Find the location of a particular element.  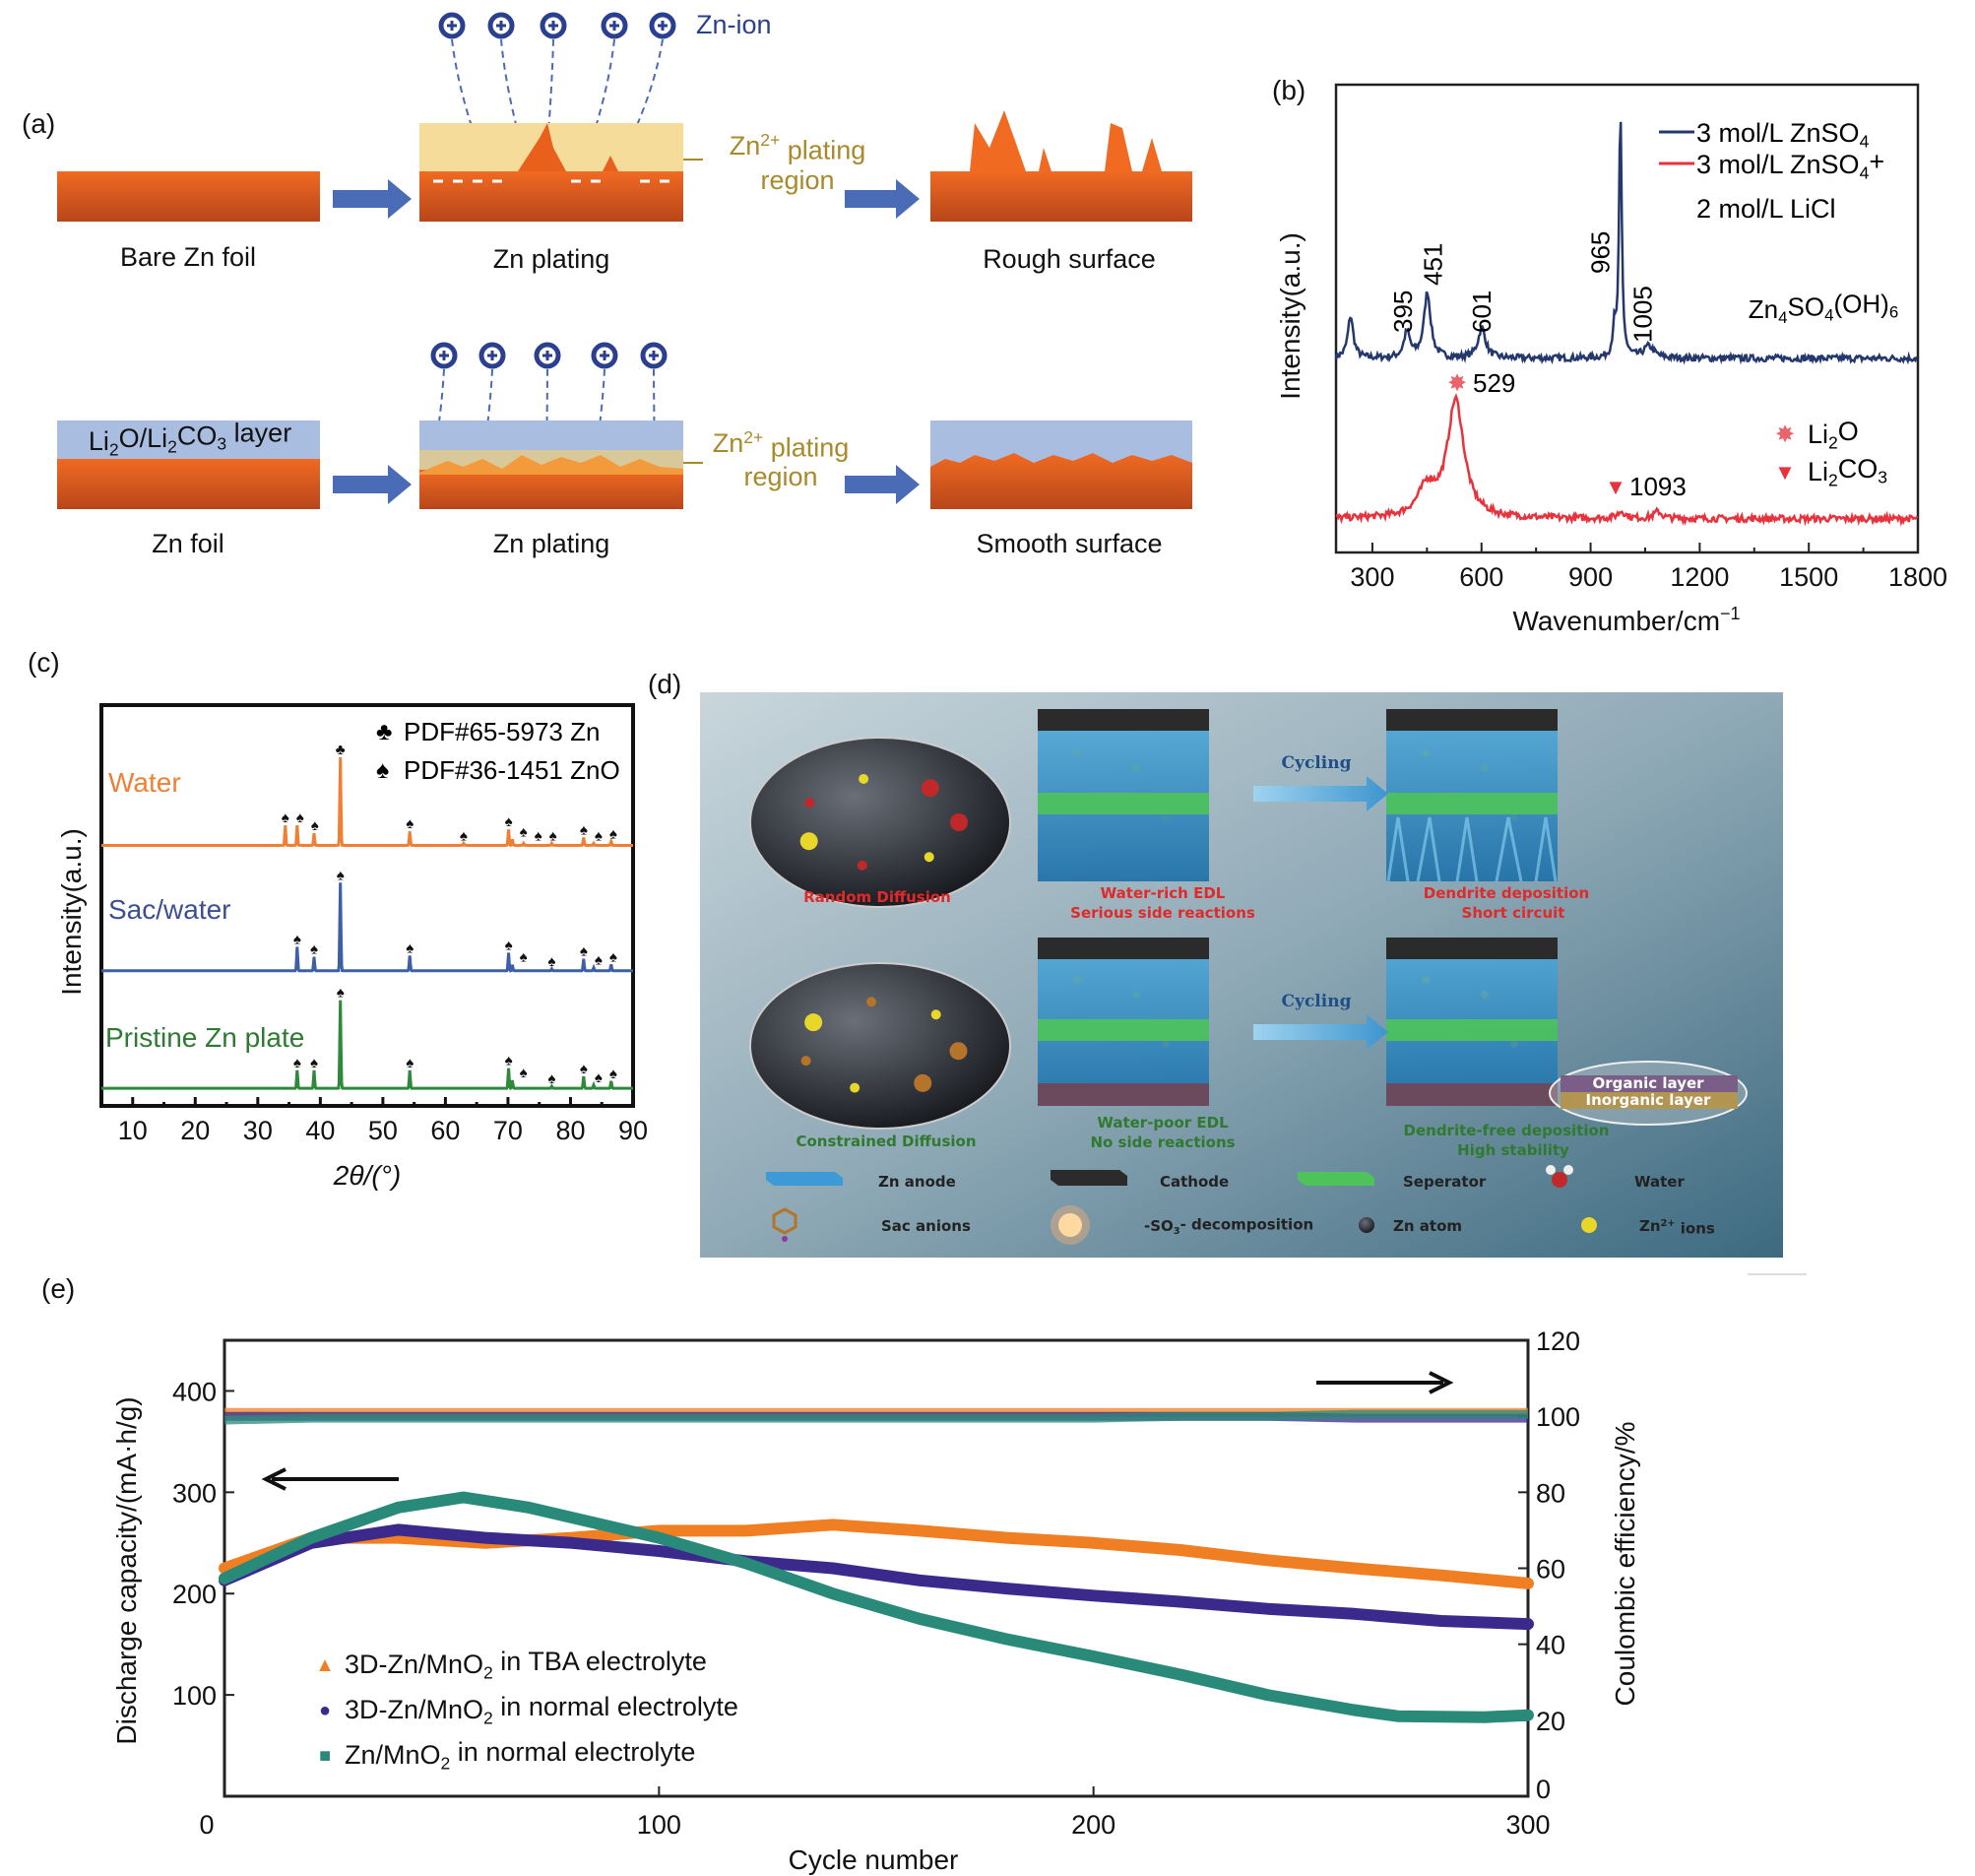

compound-label: Zn4SO4(OH)6 is located at coordinates (1823, 309).